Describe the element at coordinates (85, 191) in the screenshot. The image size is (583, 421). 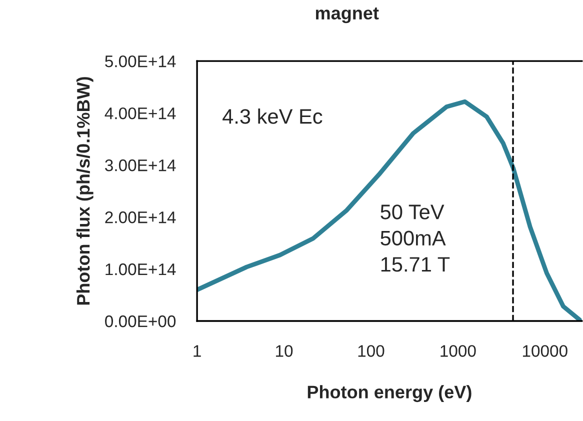
I see `y-axis-title: Photon flux (ph/s/0.1%BW)` at that location.